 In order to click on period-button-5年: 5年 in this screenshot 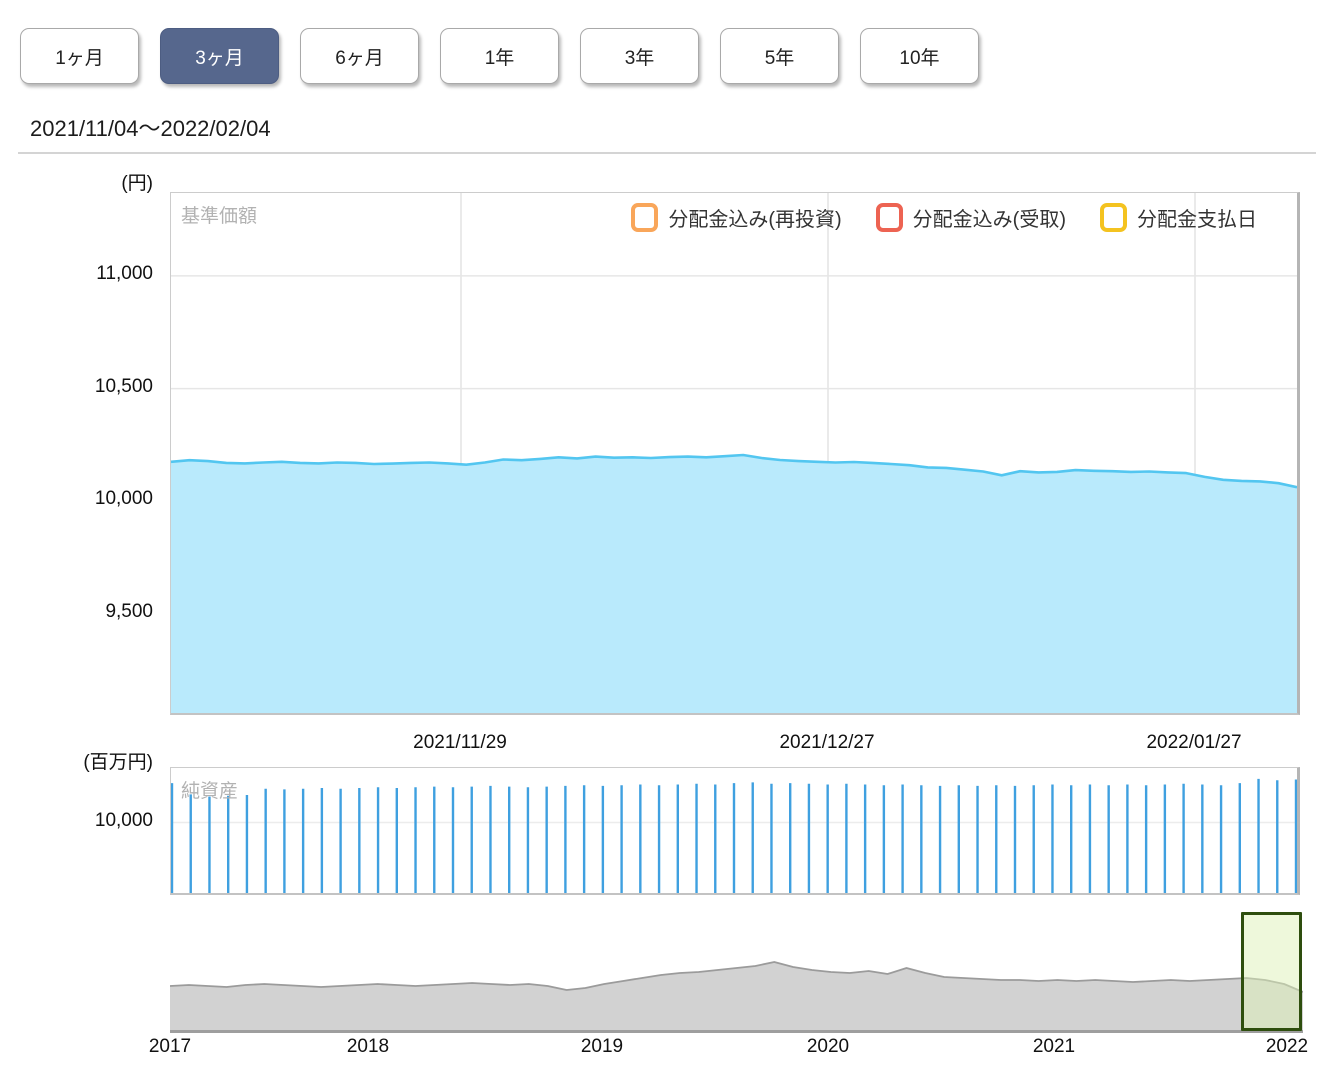, I will do `click(779, 56)`.